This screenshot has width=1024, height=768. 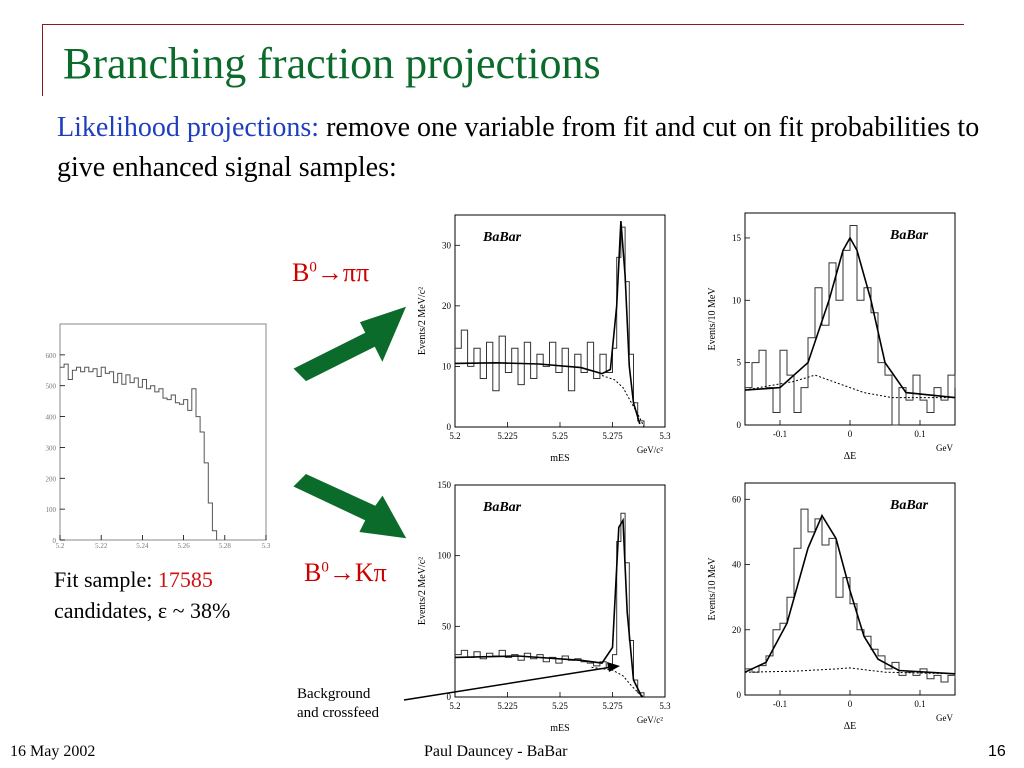 I want to click on footer-page-number: 16, so click(x=997, y=751).